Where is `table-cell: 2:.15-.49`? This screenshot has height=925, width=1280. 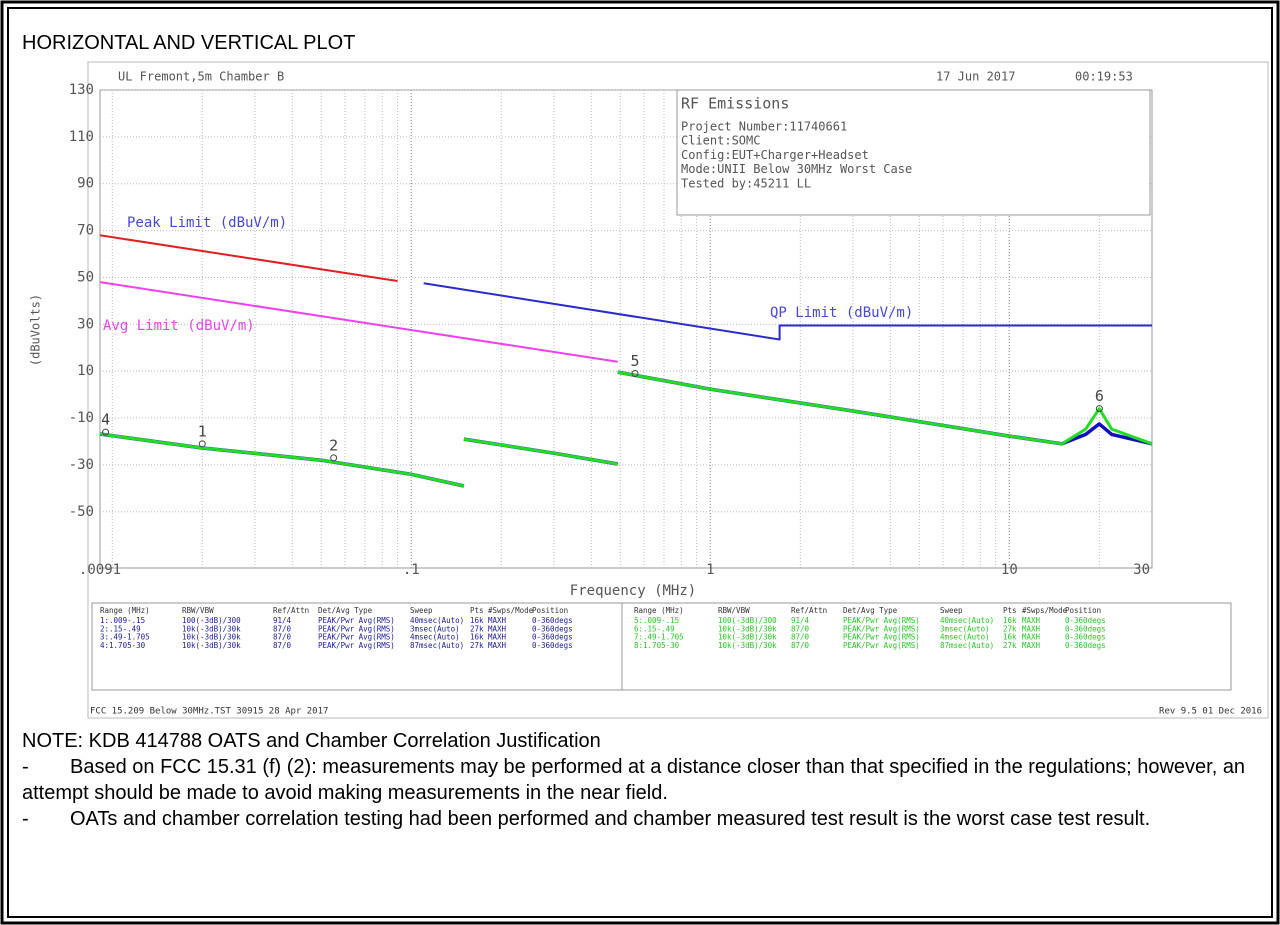
table-cell: 2:.15-.49 is located at coordinates (120, 628).